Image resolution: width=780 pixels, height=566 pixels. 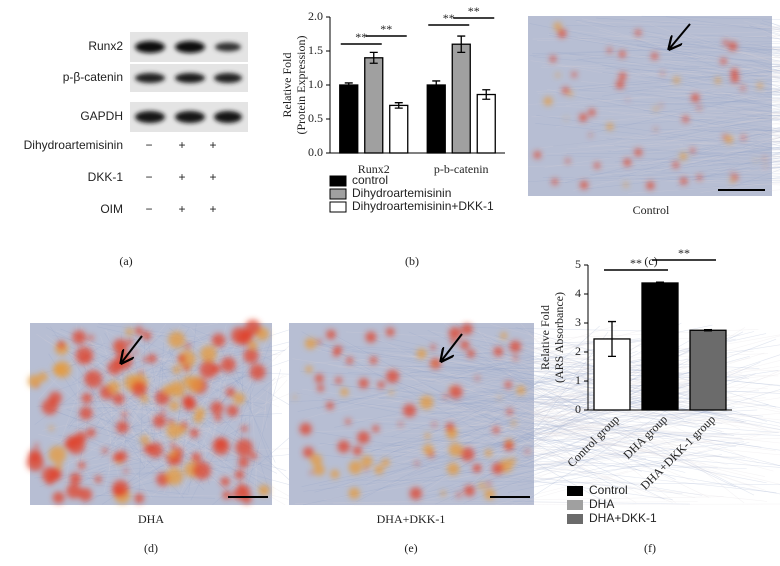 I want to click on y-tick-label: 2, so click(x=578, y=351).